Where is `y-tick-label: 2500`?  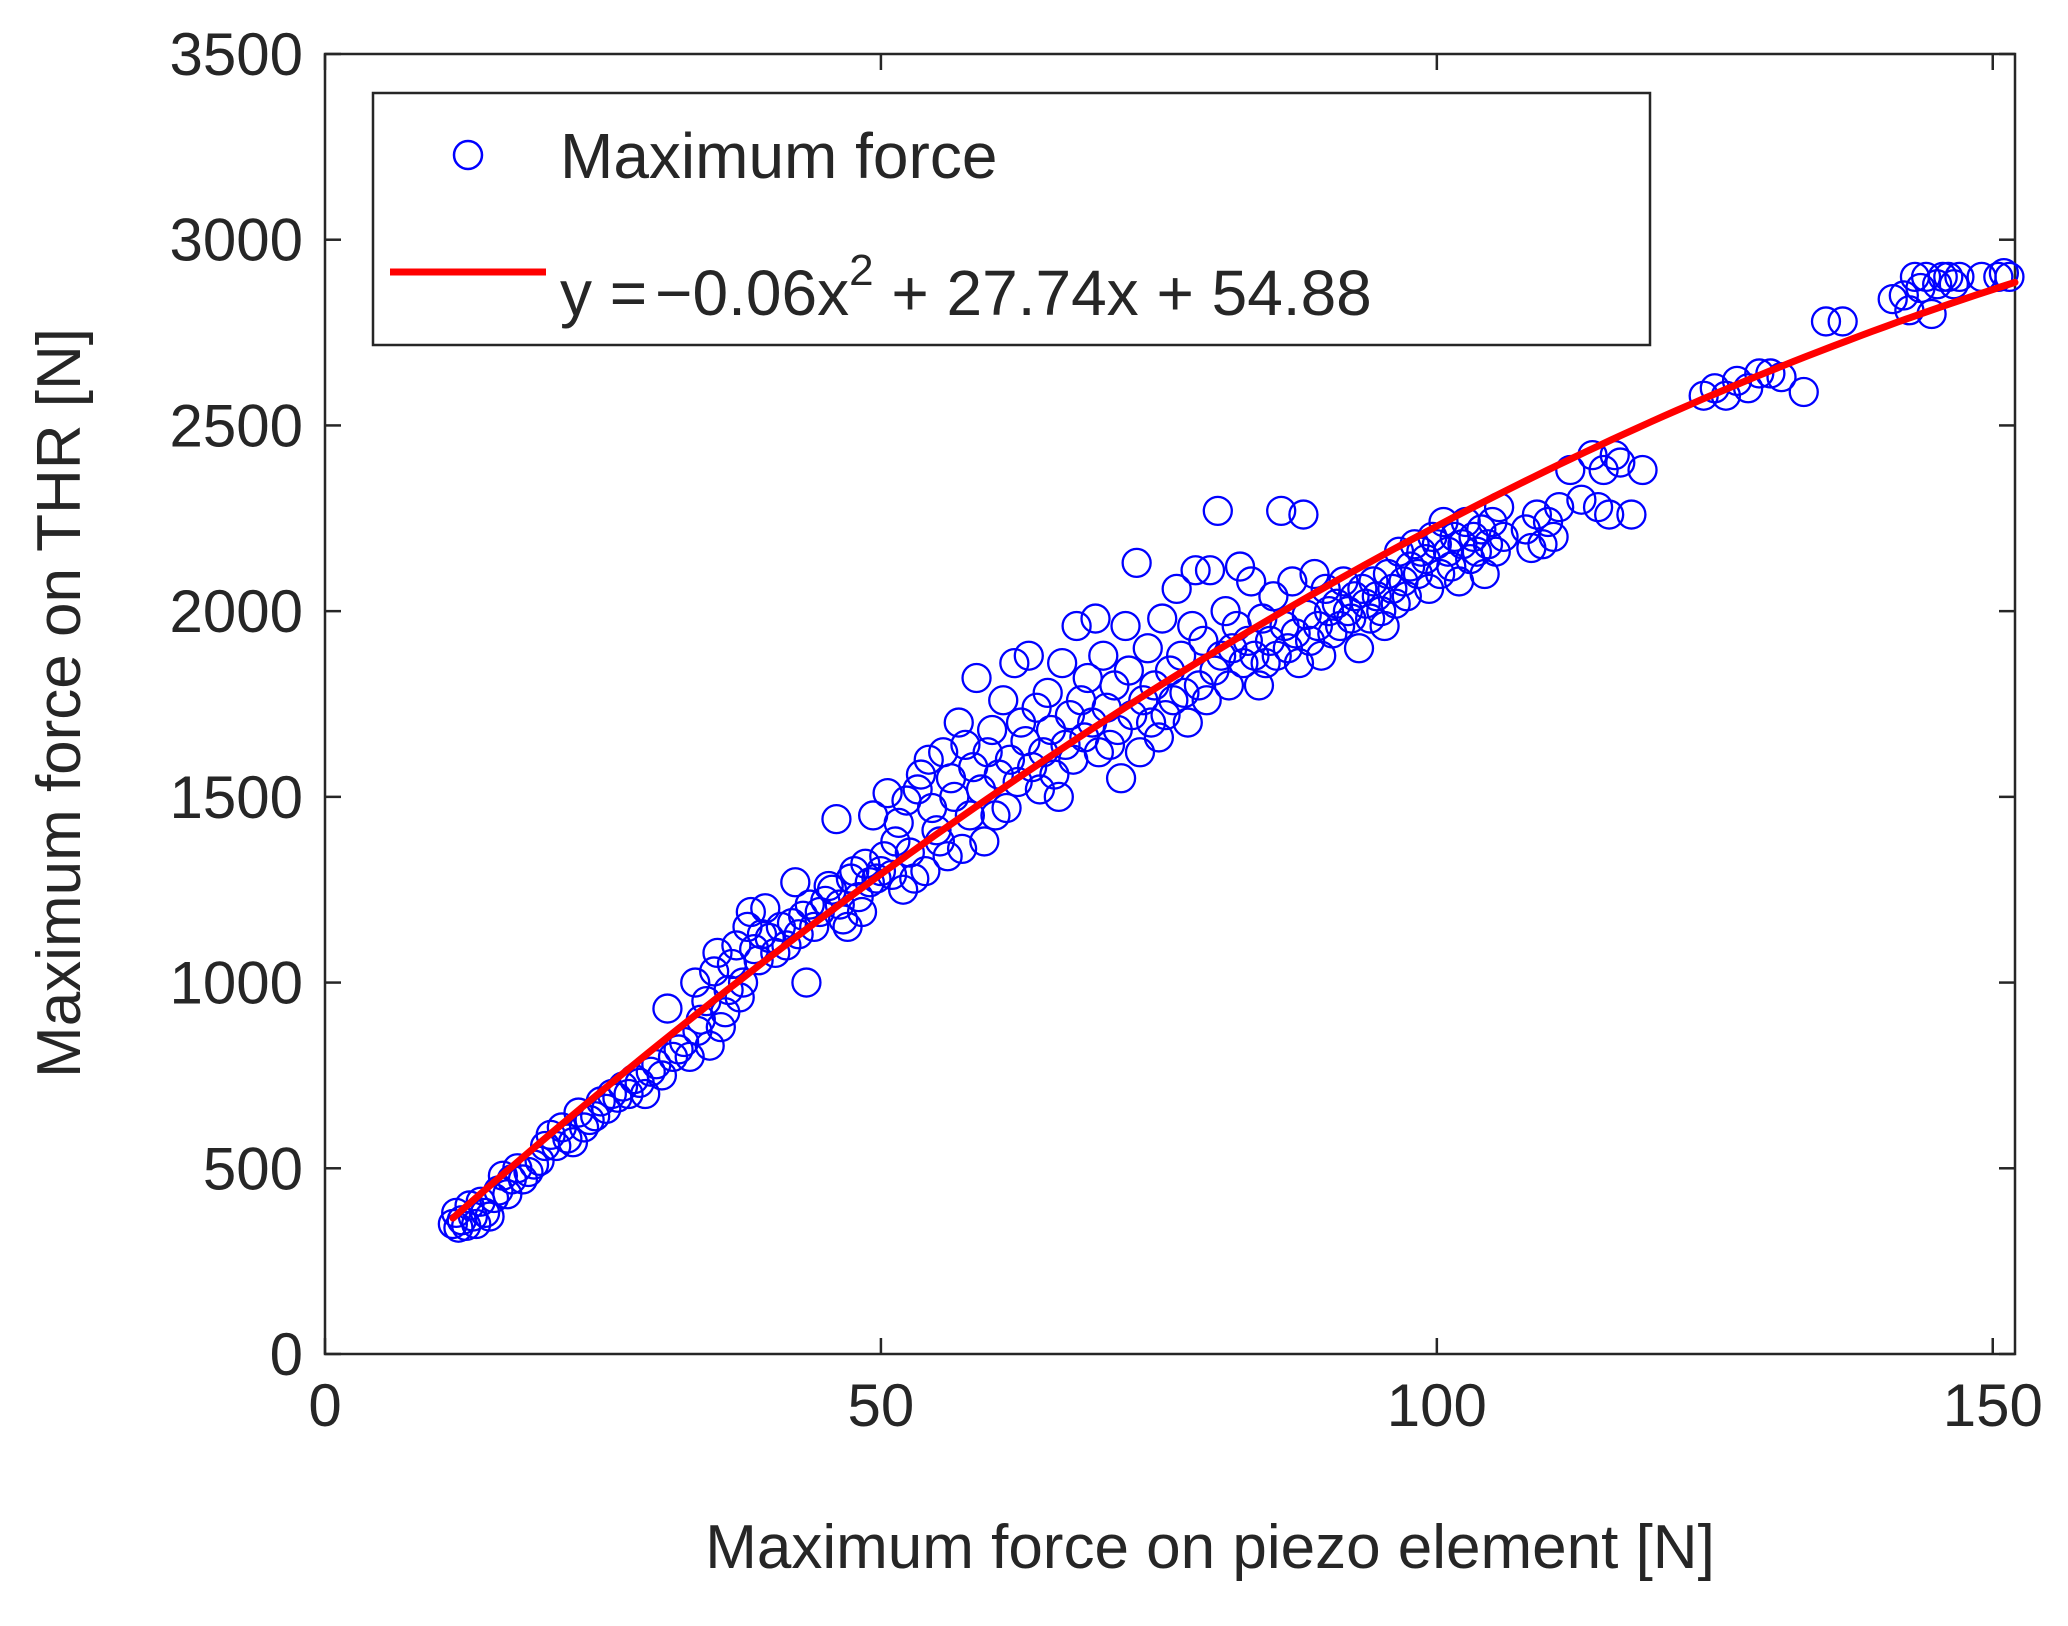 y-tick-label: 2500 is located at coordinates (236, 425).